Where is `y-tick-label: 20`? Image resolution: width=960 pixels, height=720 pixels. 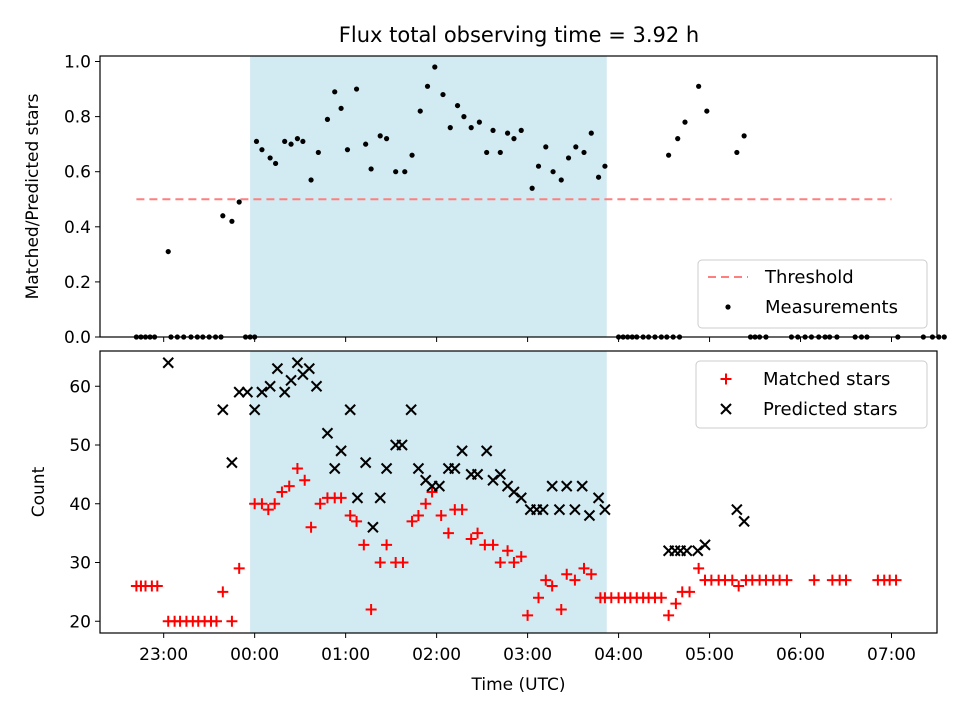 y-tick-label: 20 is located at coordinates (80, 622).